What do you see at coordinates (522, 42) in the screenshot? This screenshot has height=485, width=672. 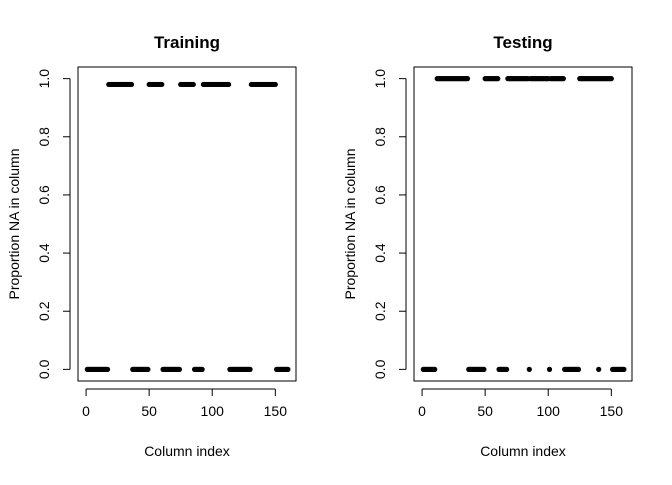 I see `chart-title: Testing` at bounding box center [522, 42].